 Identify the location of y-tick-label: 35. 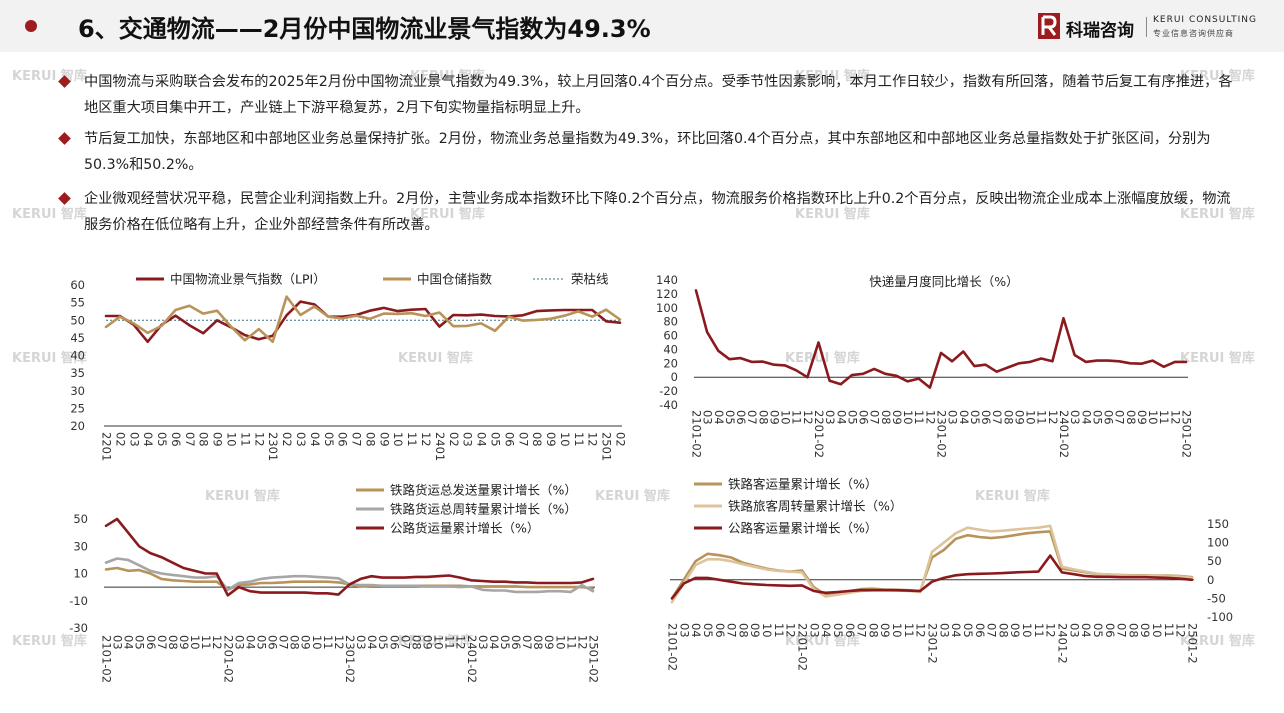
(77, 373).